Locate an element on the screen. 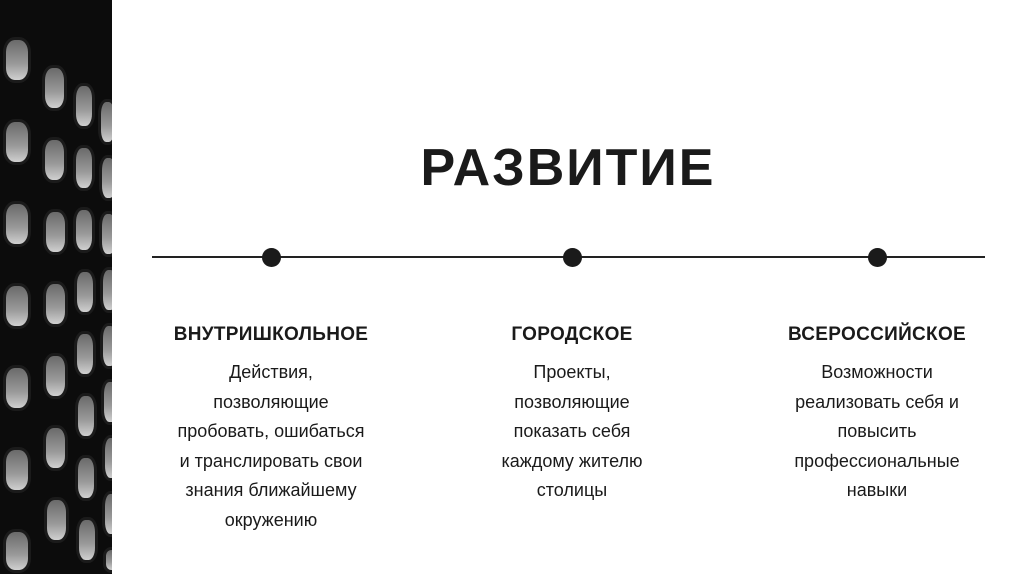 This screenshot has width=1024, height=574. column-text-line: навыки is located at coordinates (877, 490).